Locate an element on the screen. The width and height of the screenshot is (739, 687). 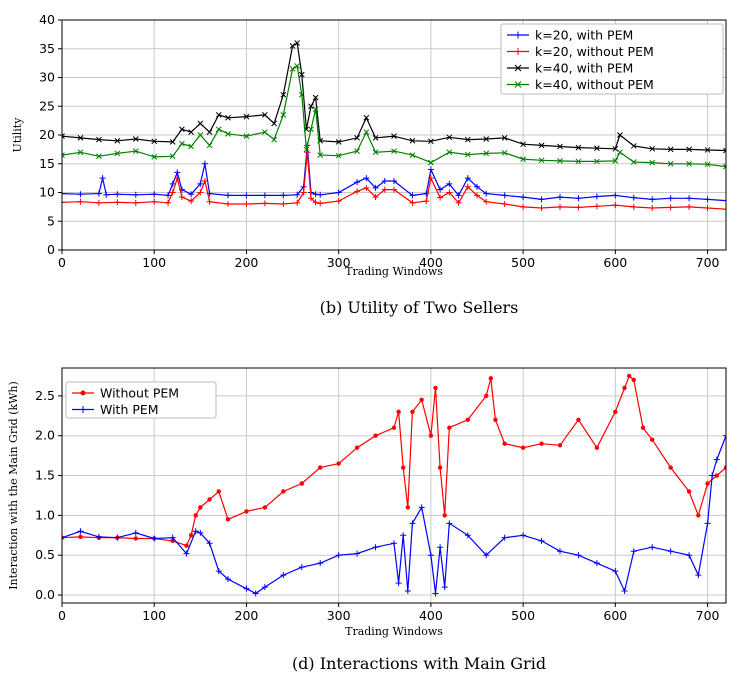
y-axis-label: Utility is located at coordinates (17, 135).